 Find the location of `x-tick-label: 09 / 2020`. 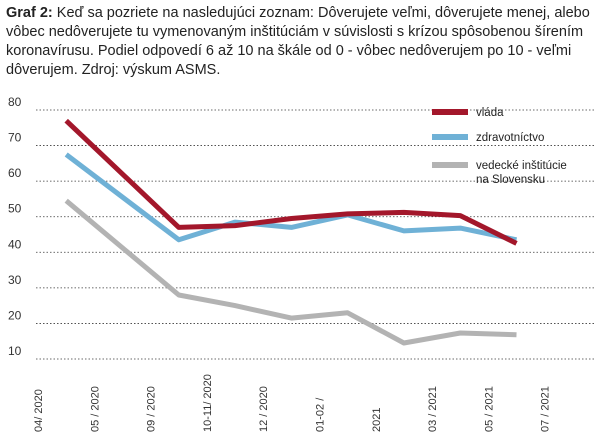

x-tick-label: 09 / 2020 is located at coordinates (152, 409).